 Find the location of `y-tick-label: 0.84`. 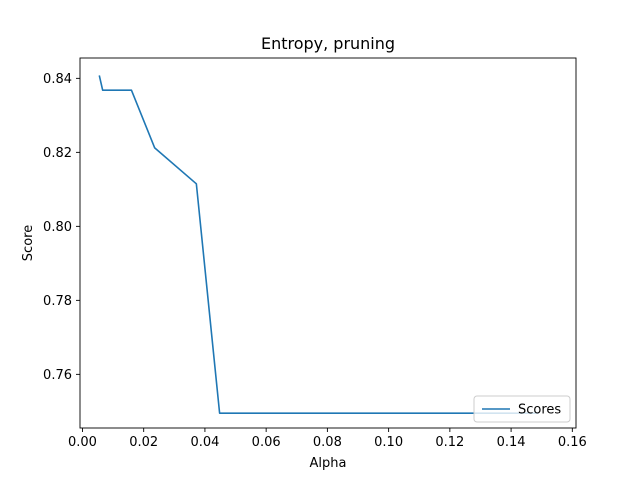

y-tick-label: 0.84 is located at coordinates (57, 79).